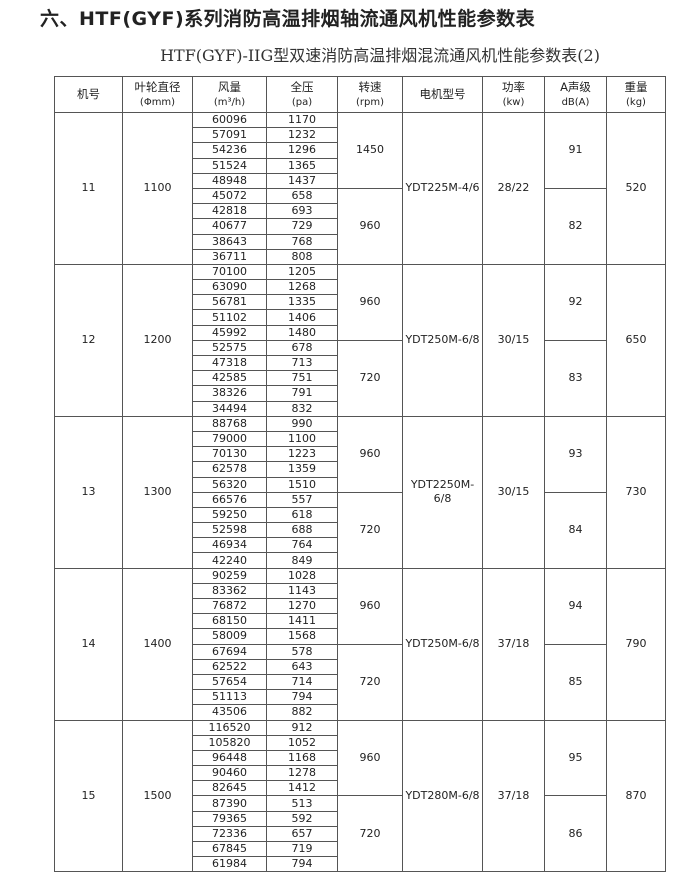 The width and height of the screenshot is (700, 887). Describe the element at coordinates (157, 102) in the screenshot. I see `header-unit: (Φmm)` at that location.